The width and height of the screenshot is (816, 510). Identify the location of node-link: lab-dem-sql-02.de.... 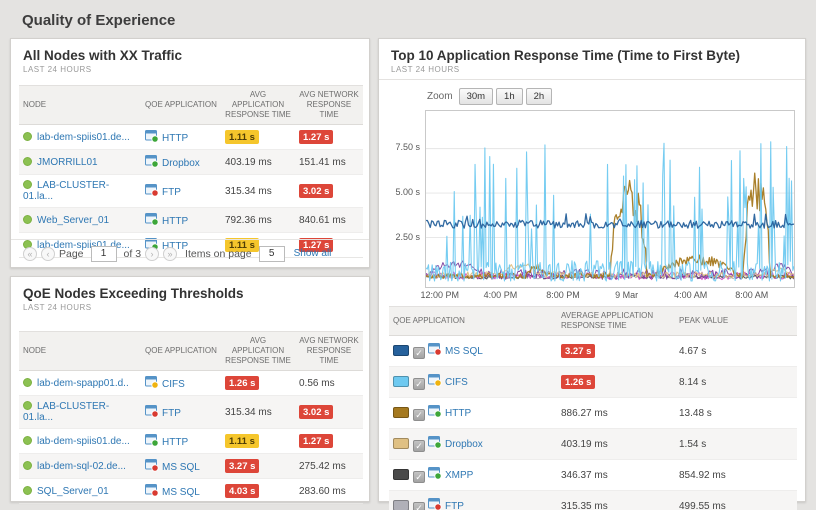
(81, 466).